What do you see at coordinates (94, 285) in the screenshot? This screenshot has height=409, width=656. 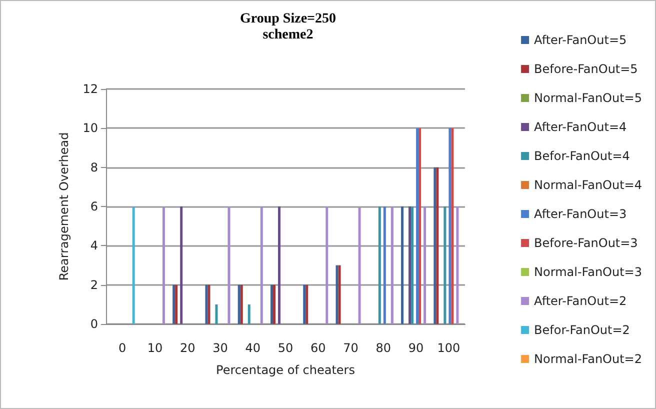 I see `y-tick-label: 2` at bounding box center [94, 285].